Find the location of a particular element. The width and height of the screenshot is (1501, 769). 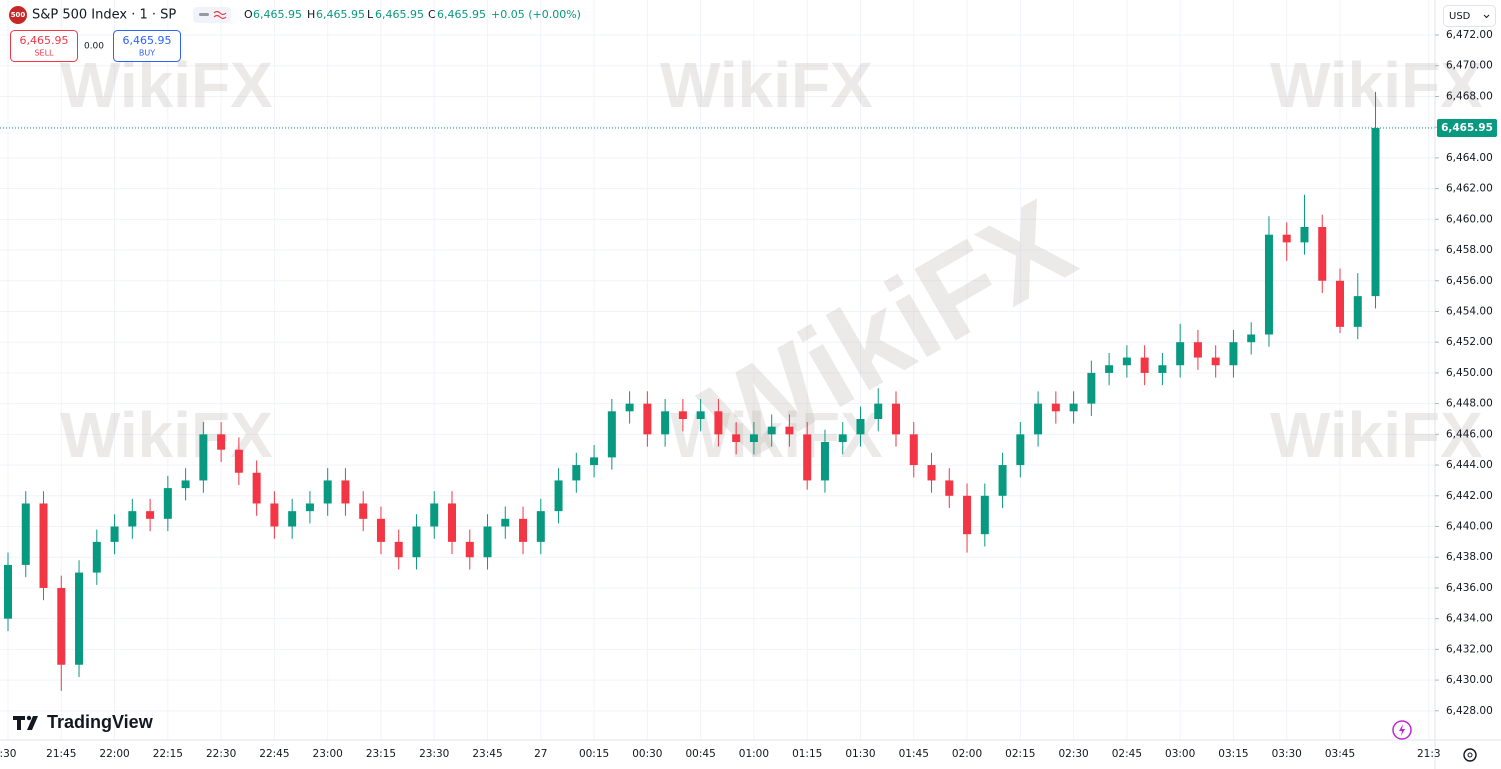

settings-icon is located at coordinates (1470, 755).